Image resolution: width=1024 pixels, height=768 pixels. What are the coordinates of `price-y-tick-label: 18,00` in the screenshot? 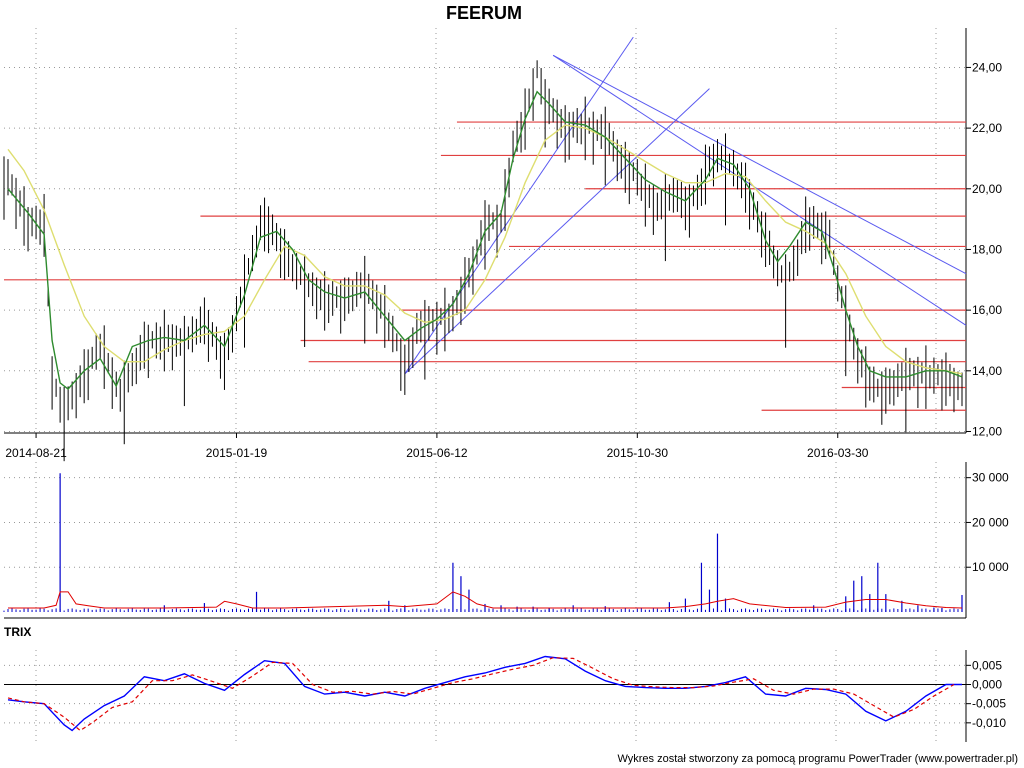 It's located at (987, 249).